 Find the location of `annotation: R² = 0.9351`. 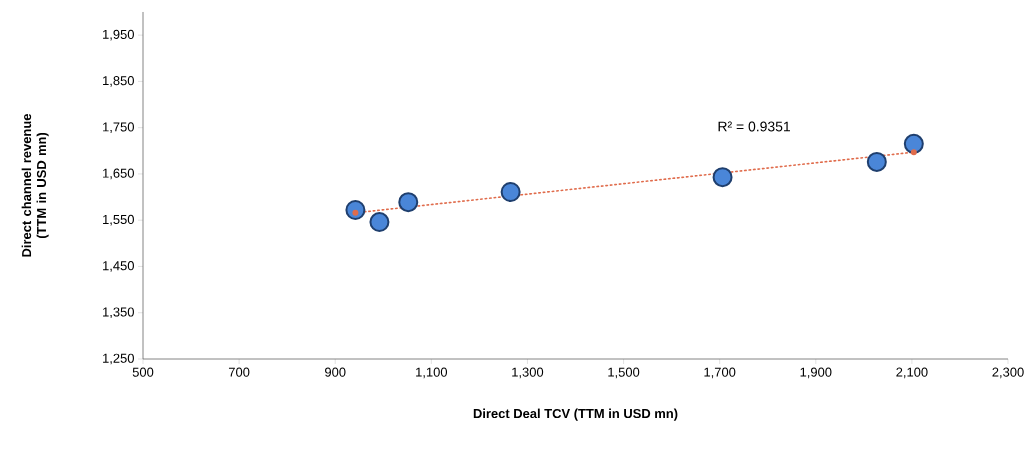

annotation: R² = 0.9351 is located at coordinates (754, 126).